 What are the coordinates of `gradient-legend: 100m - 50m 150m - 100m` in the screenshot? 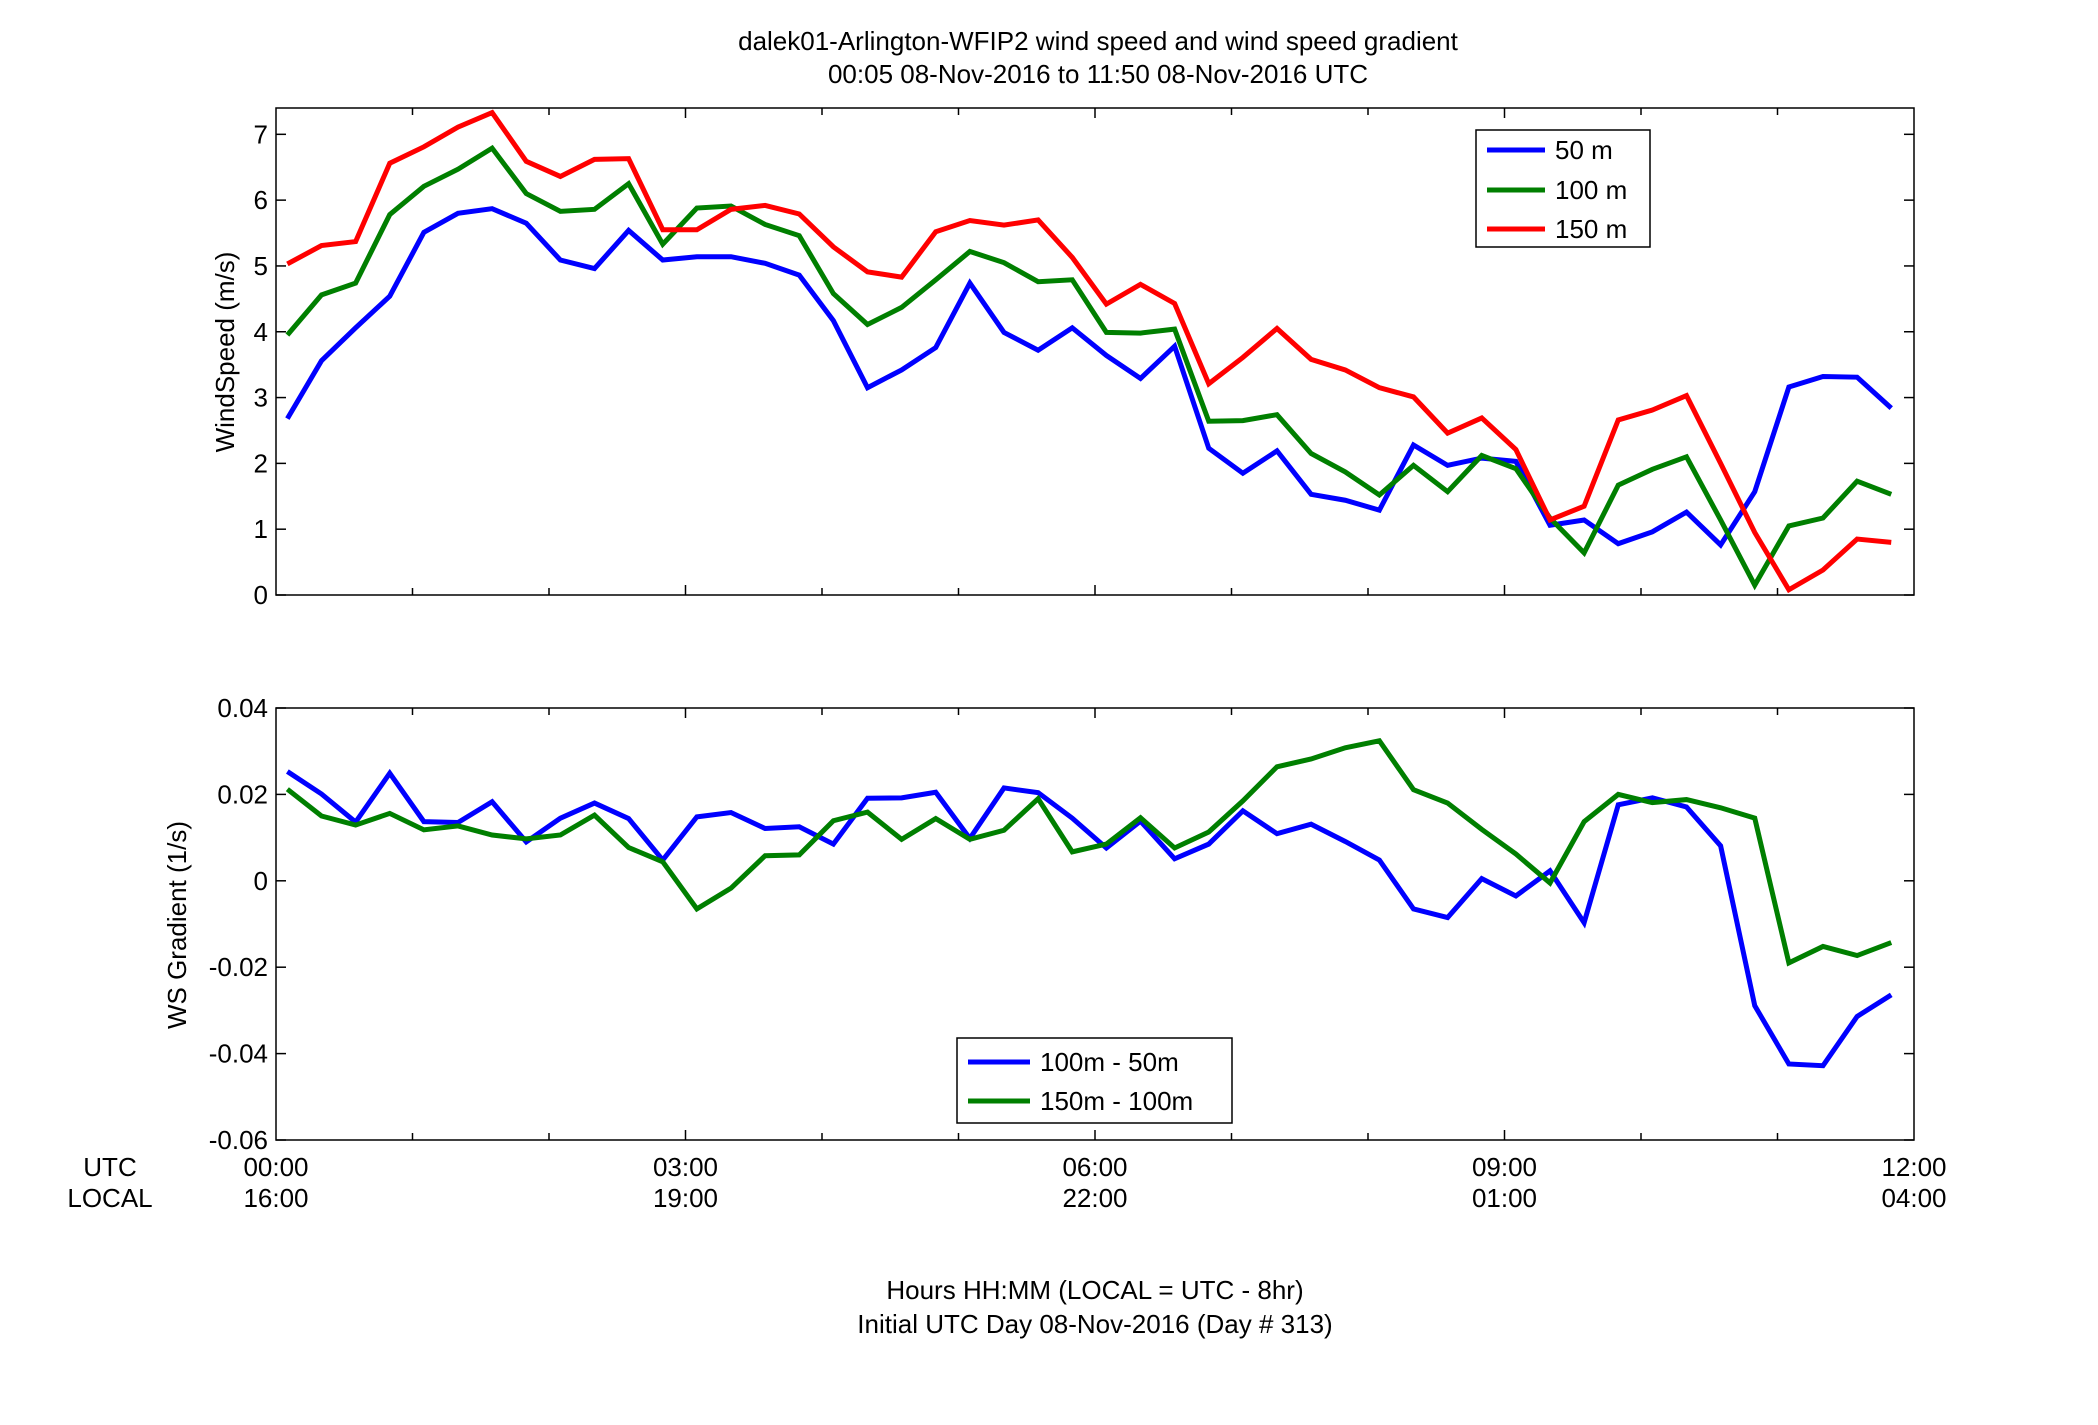 It's located at (1094, 1080).